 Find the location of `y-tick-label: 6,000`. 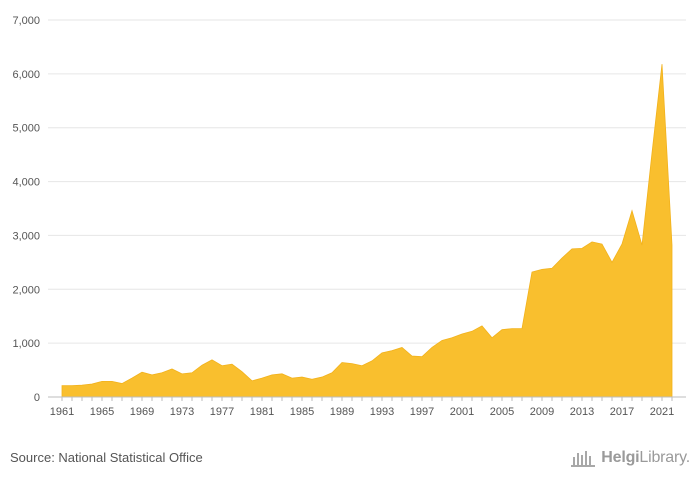

y-tick-label: 6,000 is located at coordinates (26, 75).